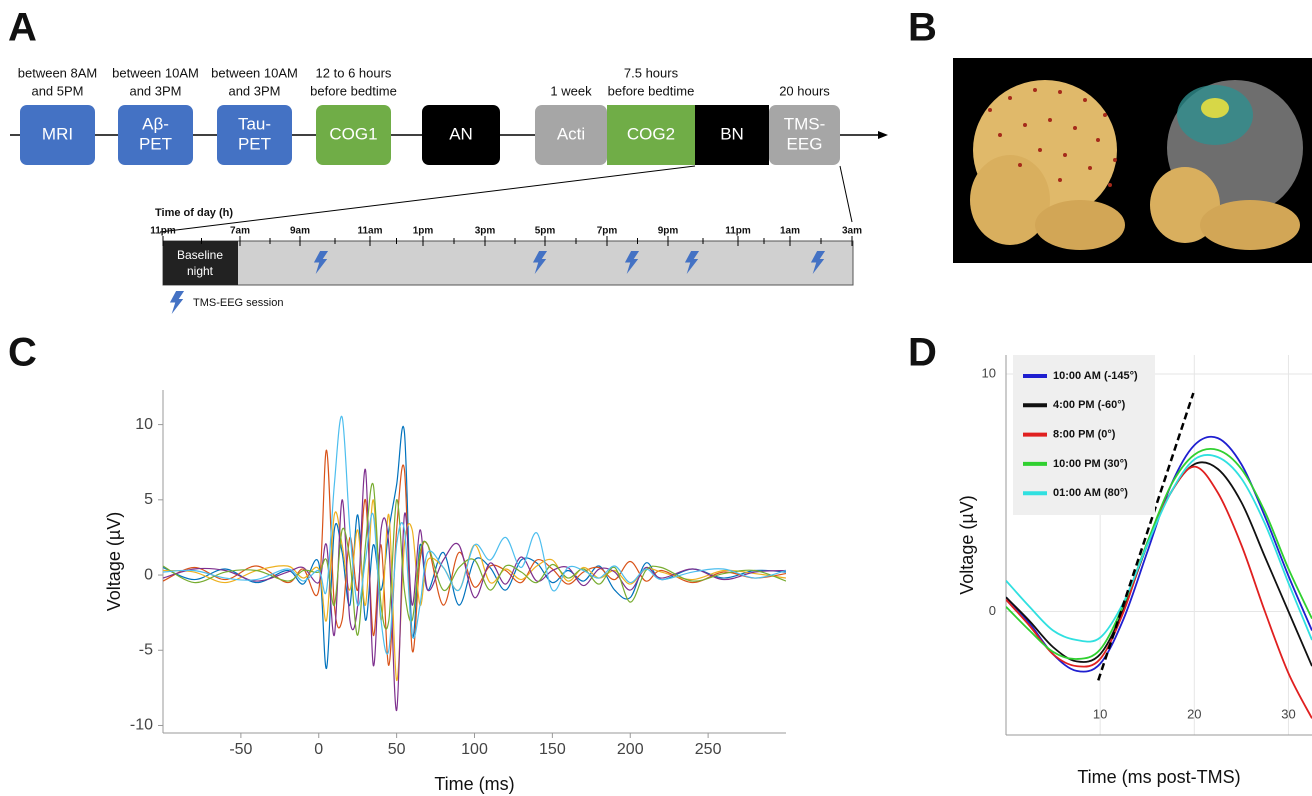 The width and height of the screenshot is (1312, 796). What do you see at coordinates (805, 123) in the screenshot?
I see `step-label: TMS-` at bounding box center [805, 123].